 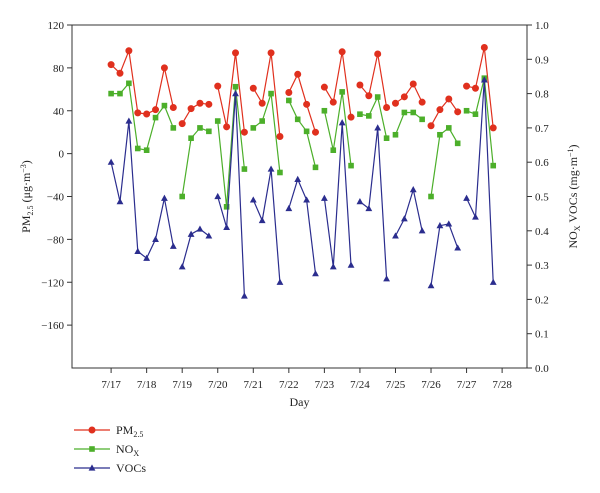 What do you see at coordinates (27, 196) in the screenshot?
I see `y-left-axis-label: PM2.5 (μg·m−3)` at bounding box center [27, 196].